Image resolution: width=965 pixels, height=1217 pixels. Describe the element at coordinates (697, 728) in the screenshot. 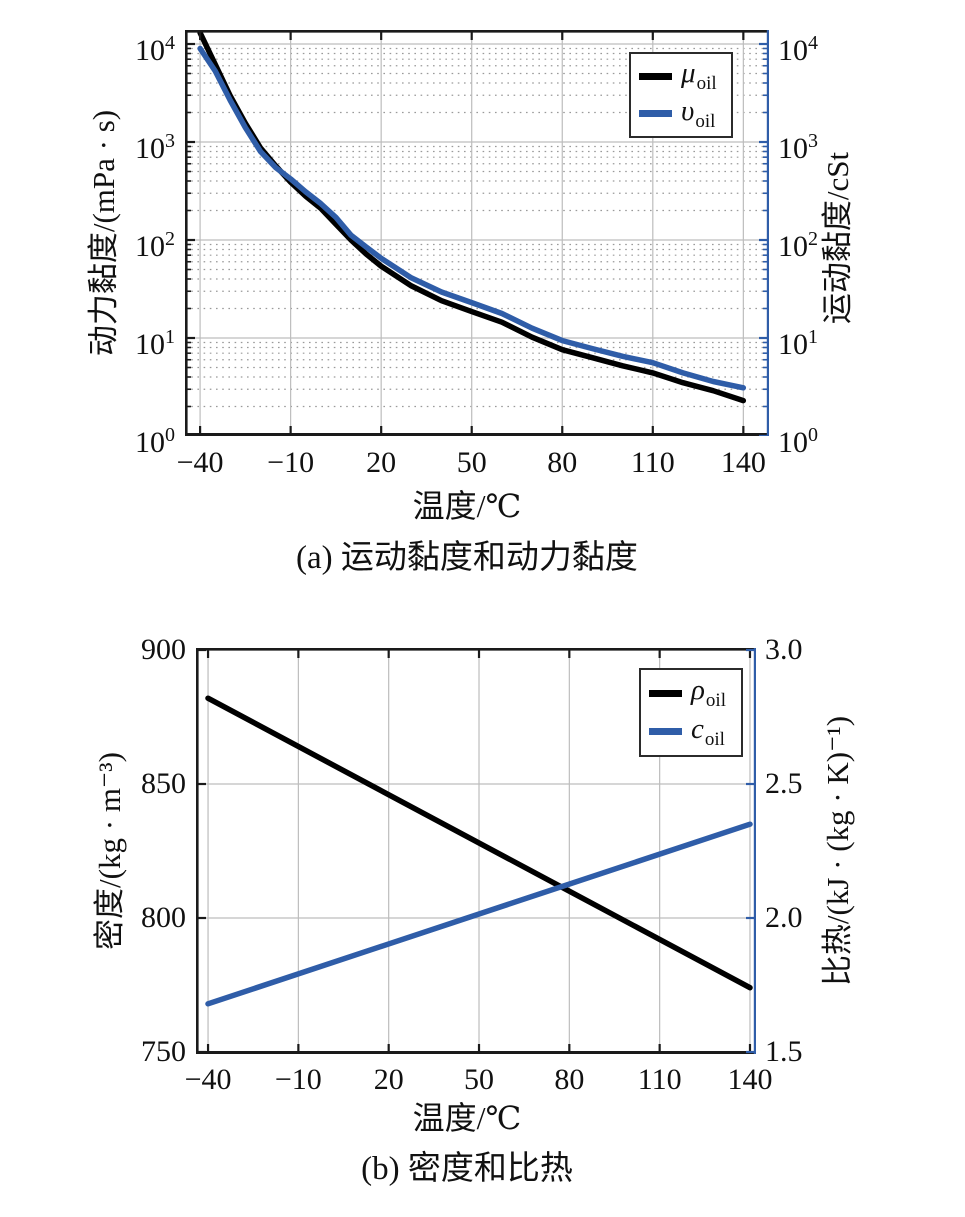

I see `c-symbol: c` at that location.